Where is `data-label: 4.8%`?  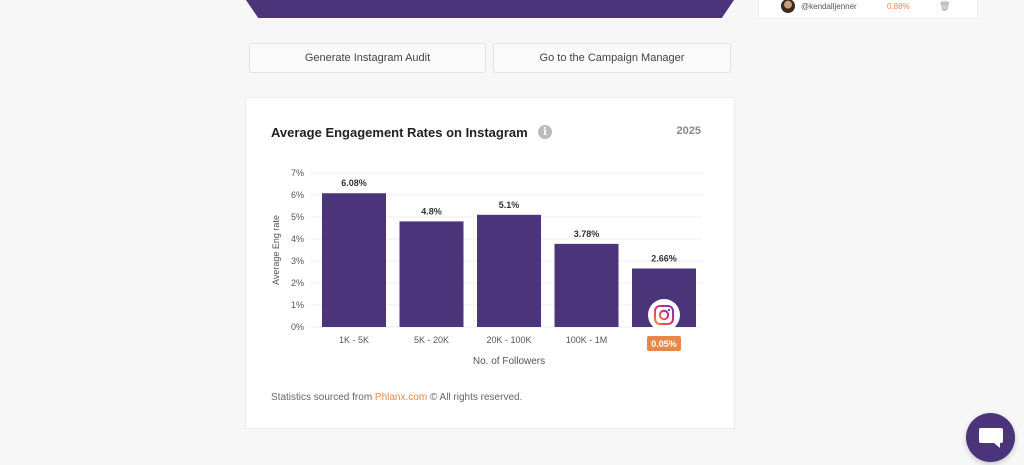 data-label: 4.8% is located at coordinates (431, 211).